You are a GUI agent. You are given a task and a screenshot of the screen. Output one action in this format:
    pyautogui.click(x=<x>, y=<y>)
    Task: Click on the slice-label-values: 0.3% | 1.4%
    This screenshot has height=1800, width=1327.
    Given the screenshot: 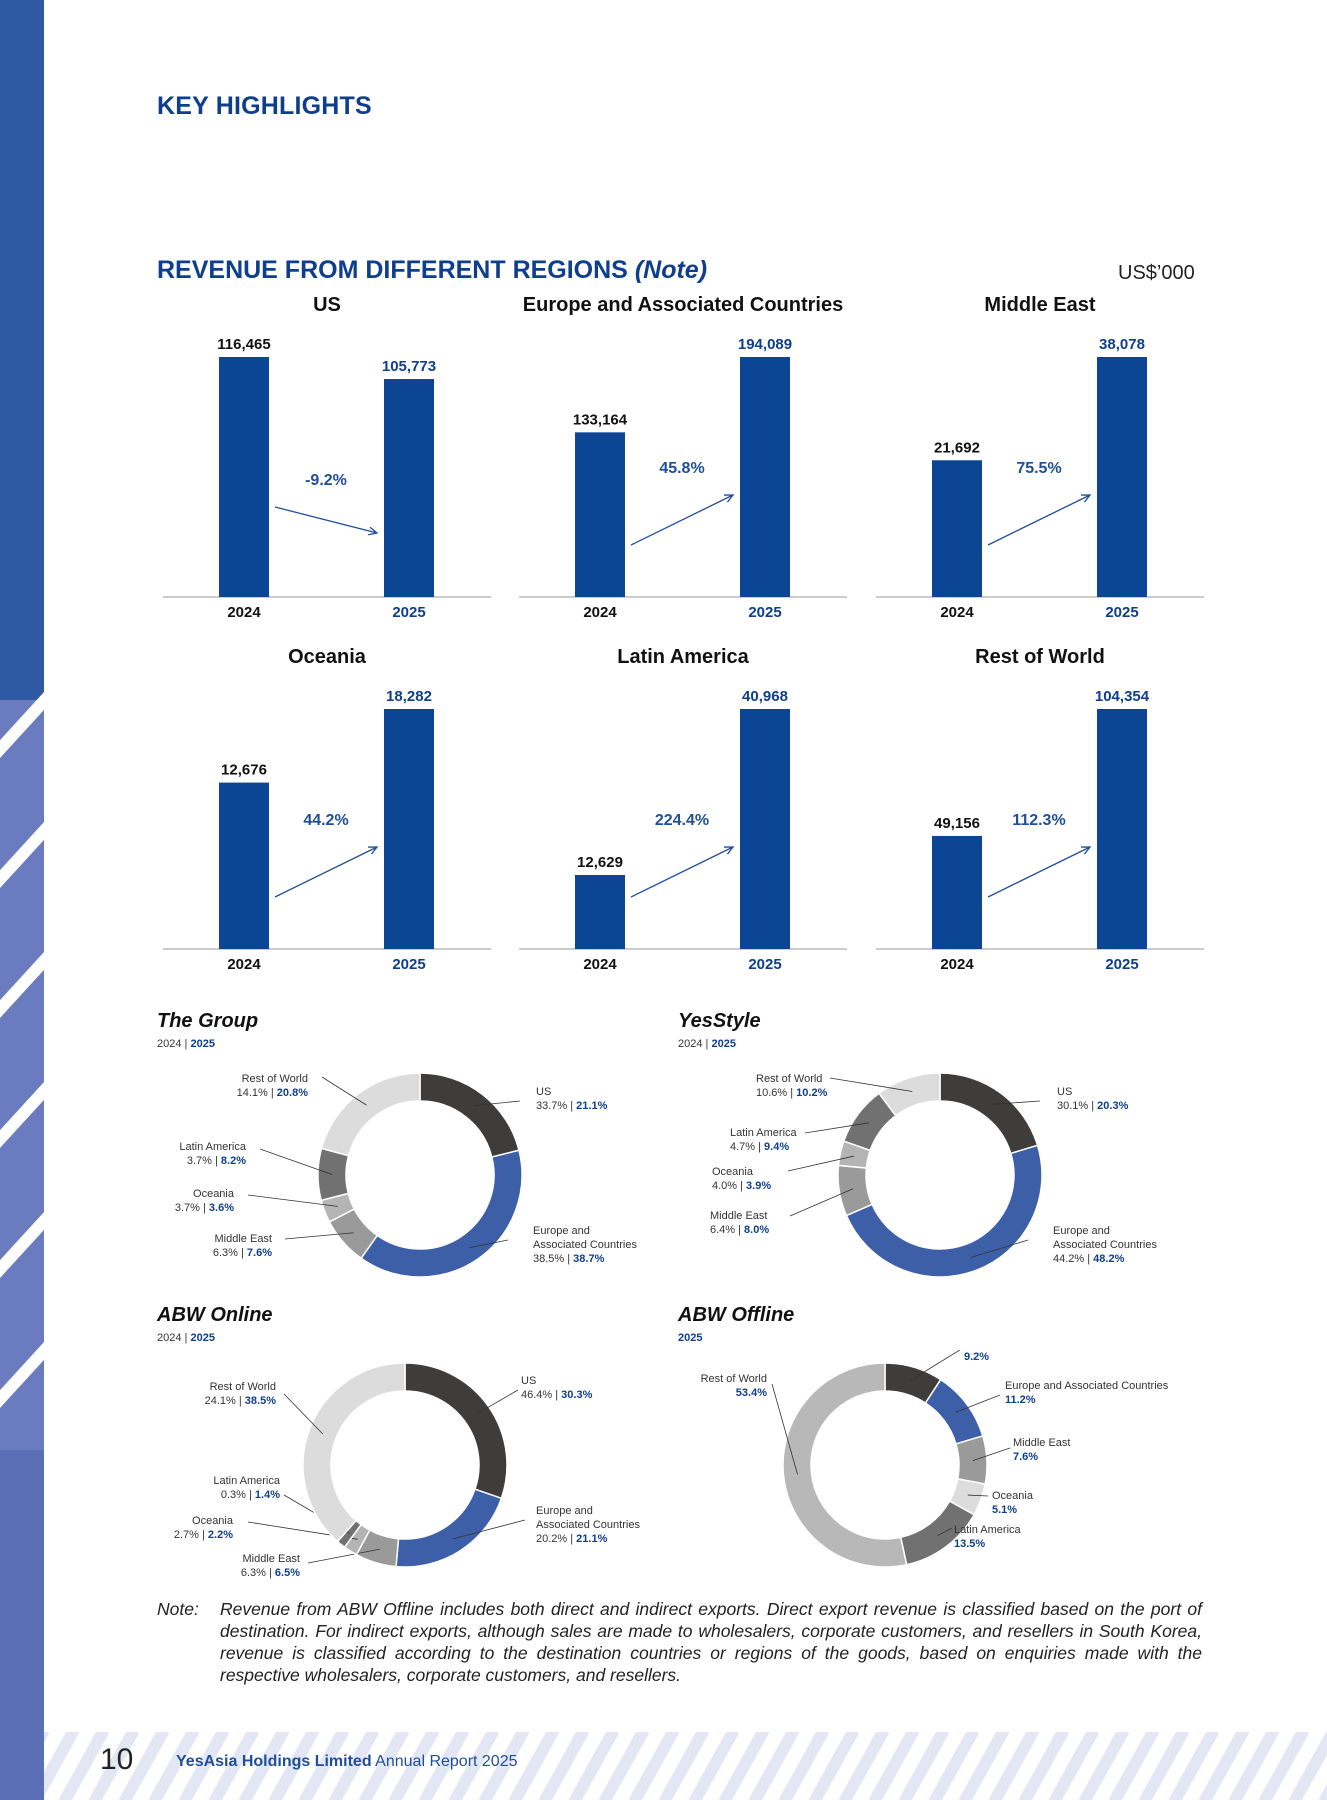 What is the action you would take?
    pyautogui.click(x=250, y=1495)
    